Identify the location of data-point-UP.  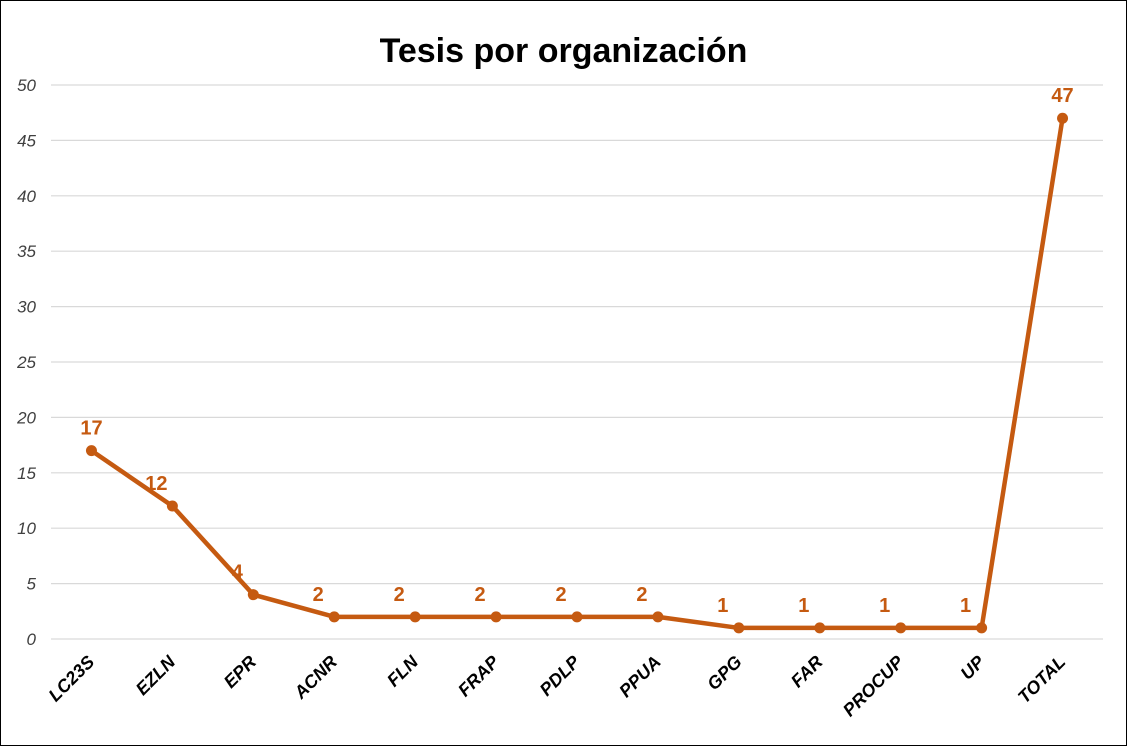
(982, 628).